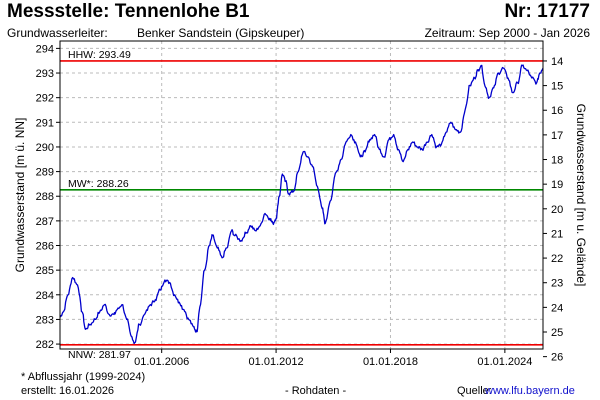 The image size is (600, 400). I want to click on x-tick-label: 01.01.2006, so click(161, 362).